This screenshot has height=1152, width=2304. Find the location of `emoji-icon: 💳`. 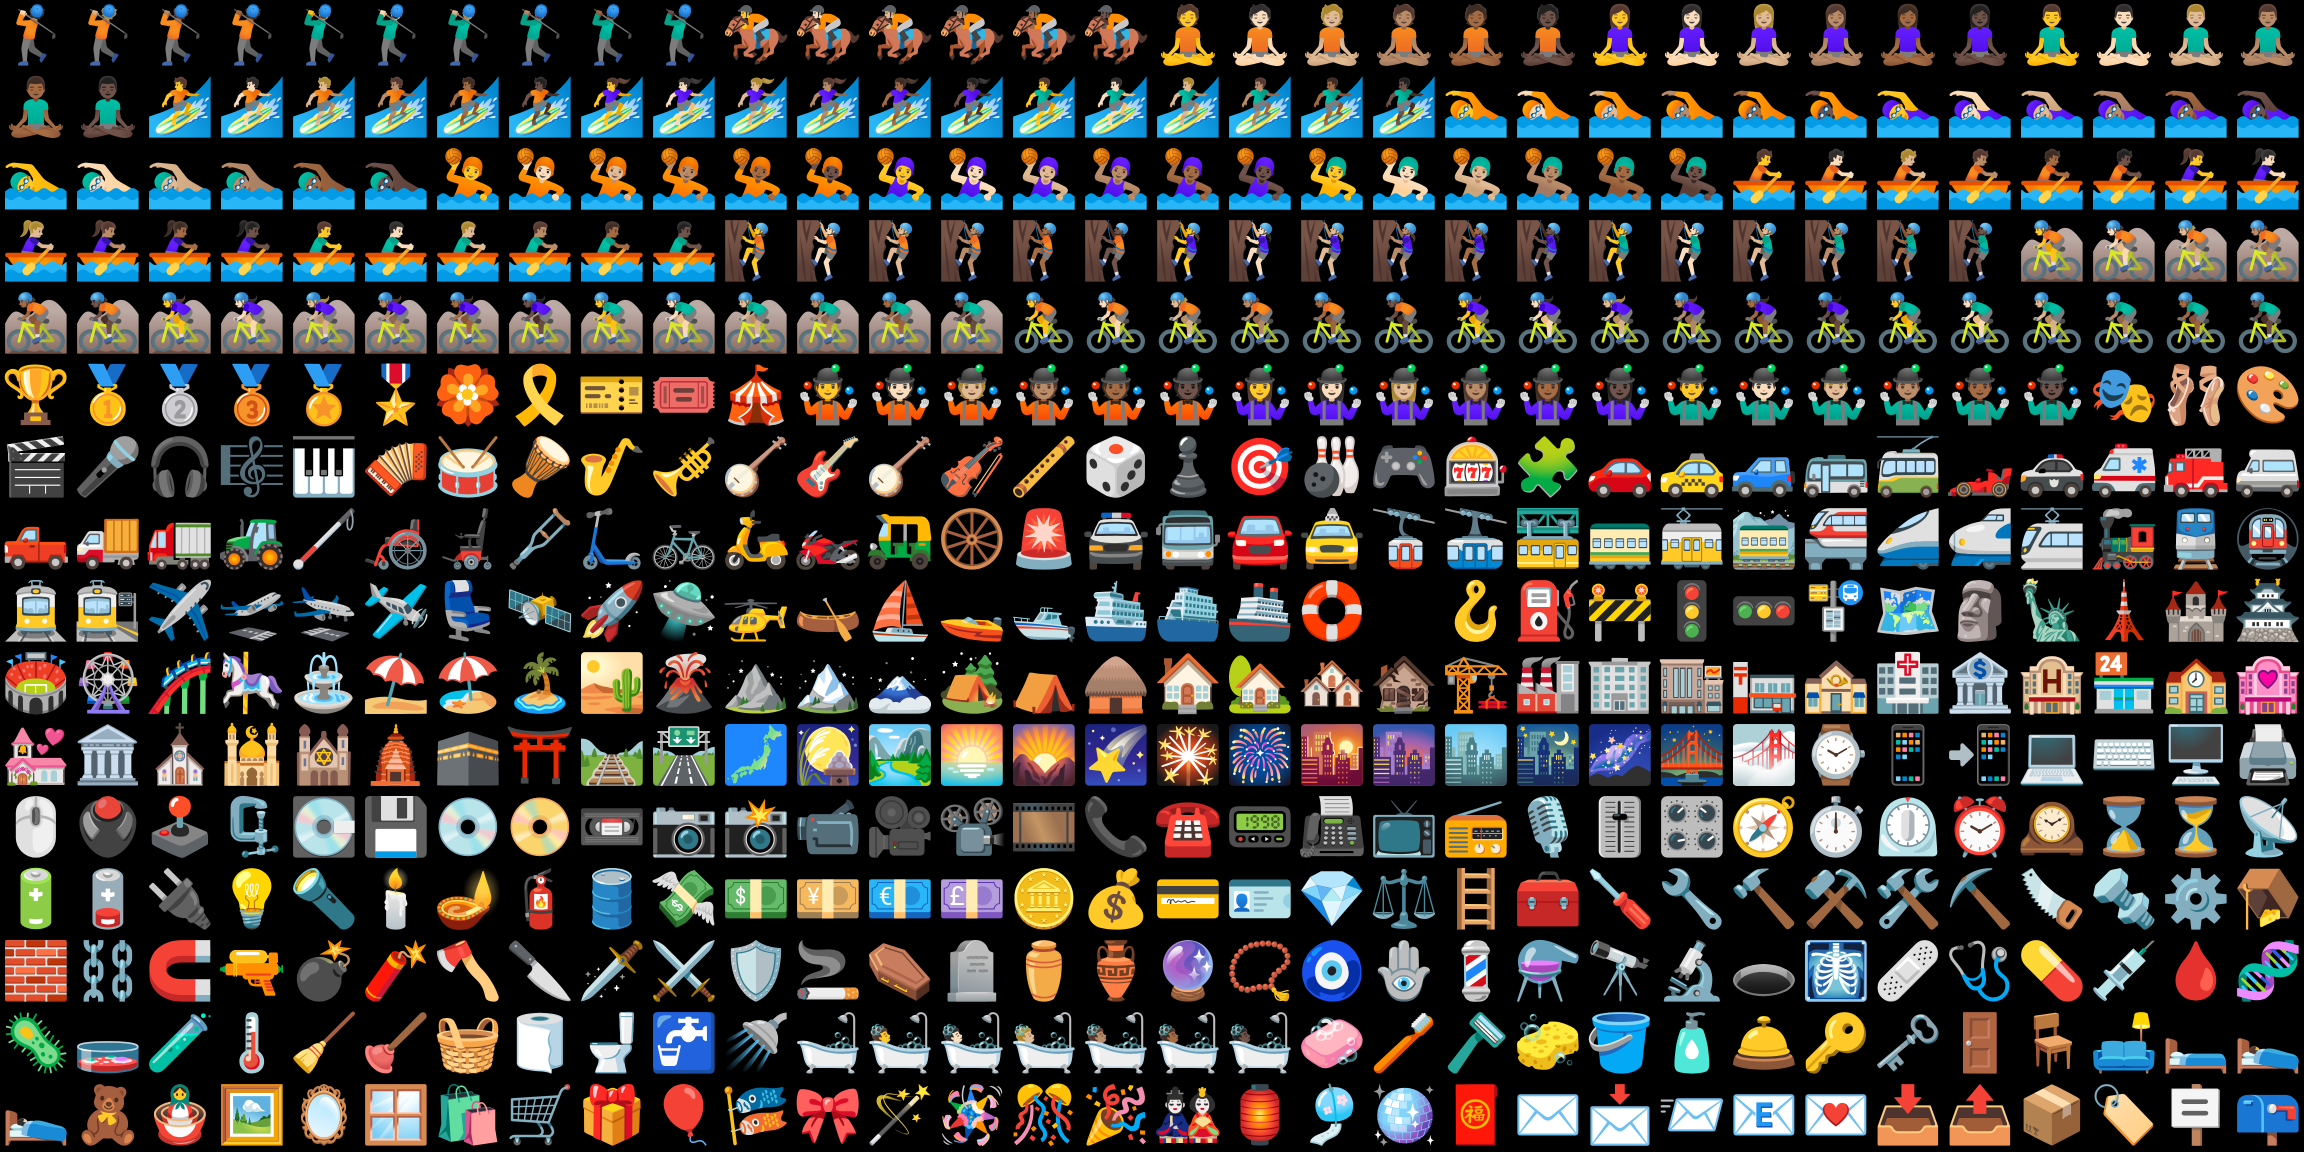

emoji-icon: 💳 is located at coordinates (1188, 899).